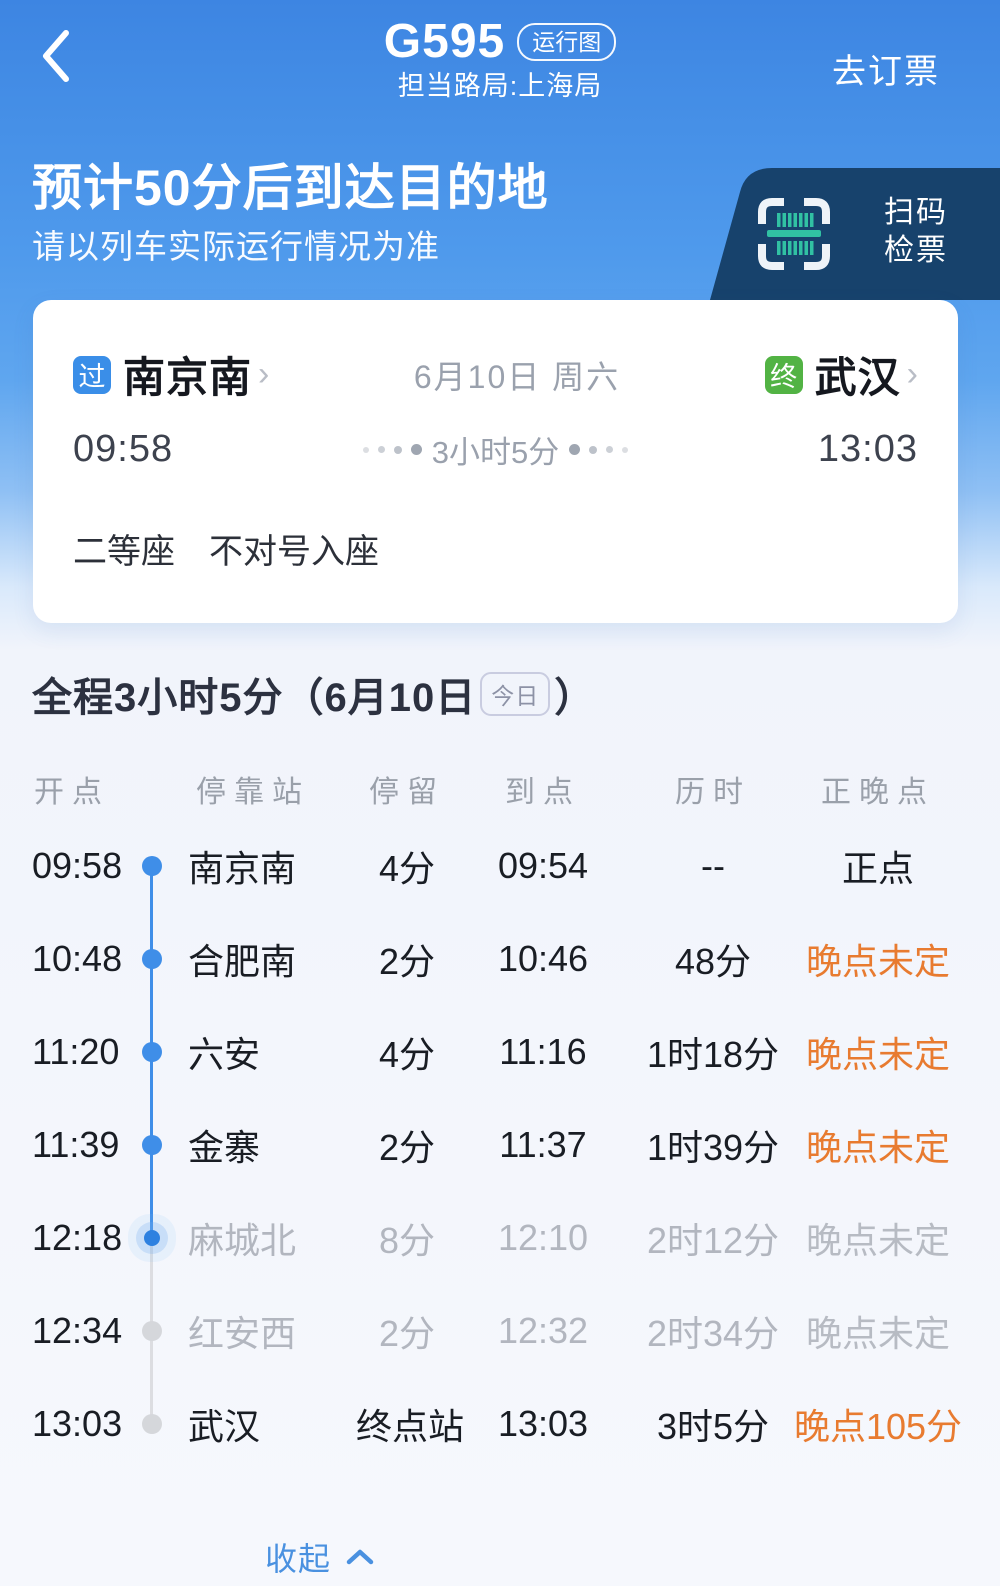  What do you see at coordinates (242, 1333) in the screenshot?
I see `row-station-name: 红安西` at bounding box center [242, 1333].